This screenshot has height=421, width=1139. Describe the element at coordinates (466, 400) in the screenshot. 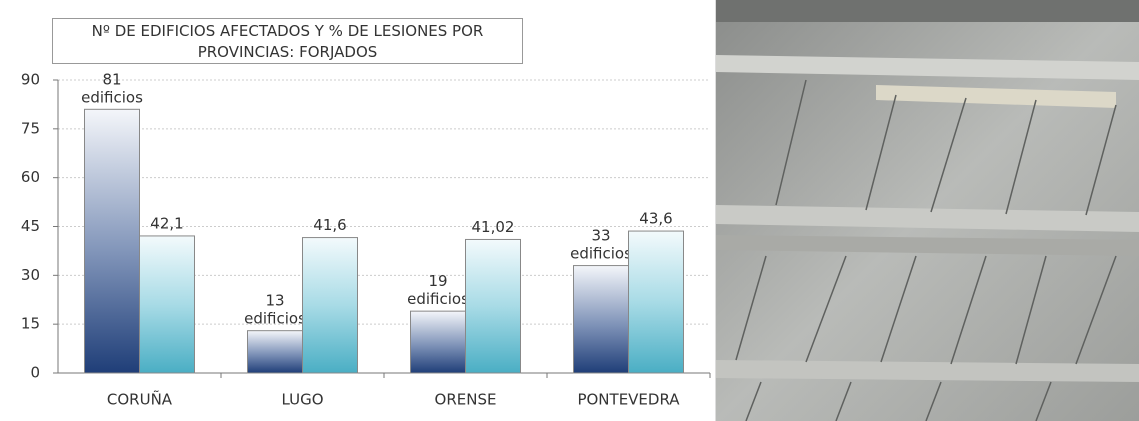

I see `x-tick-label: ORENSE` at that location.